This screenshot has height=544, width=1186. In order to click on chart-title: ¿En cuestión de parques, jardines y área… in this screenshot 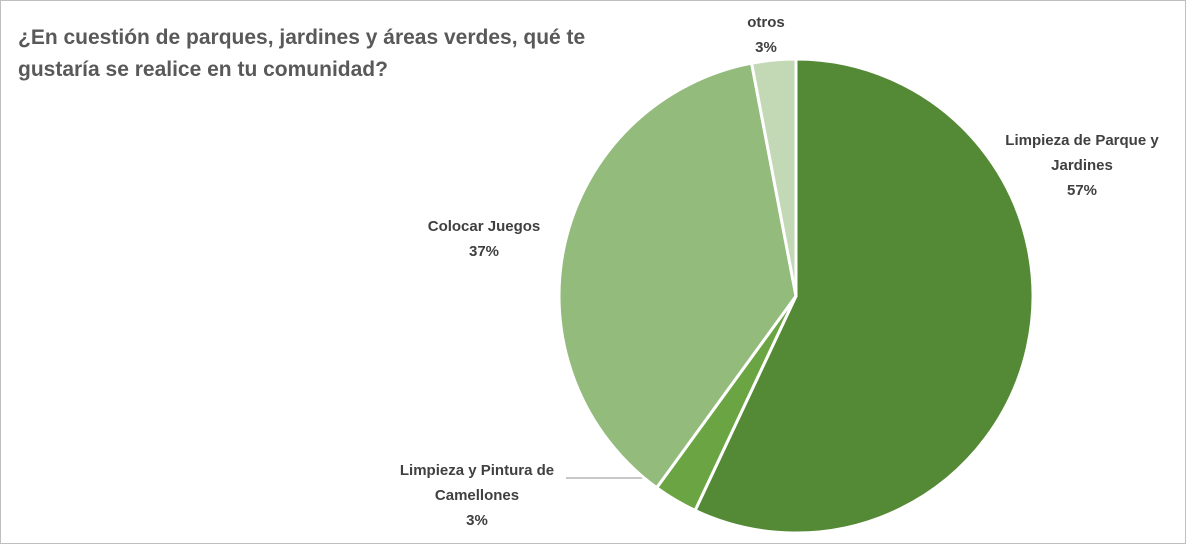, I will do `click(302, 53)`.